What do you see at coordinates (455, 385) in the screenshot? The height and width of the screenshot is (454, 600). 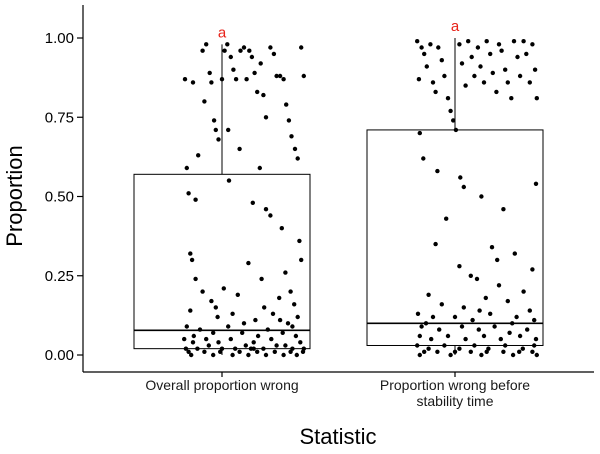 I see `x-category-label: Proportion wrong before` at bounding box center [455, 385].